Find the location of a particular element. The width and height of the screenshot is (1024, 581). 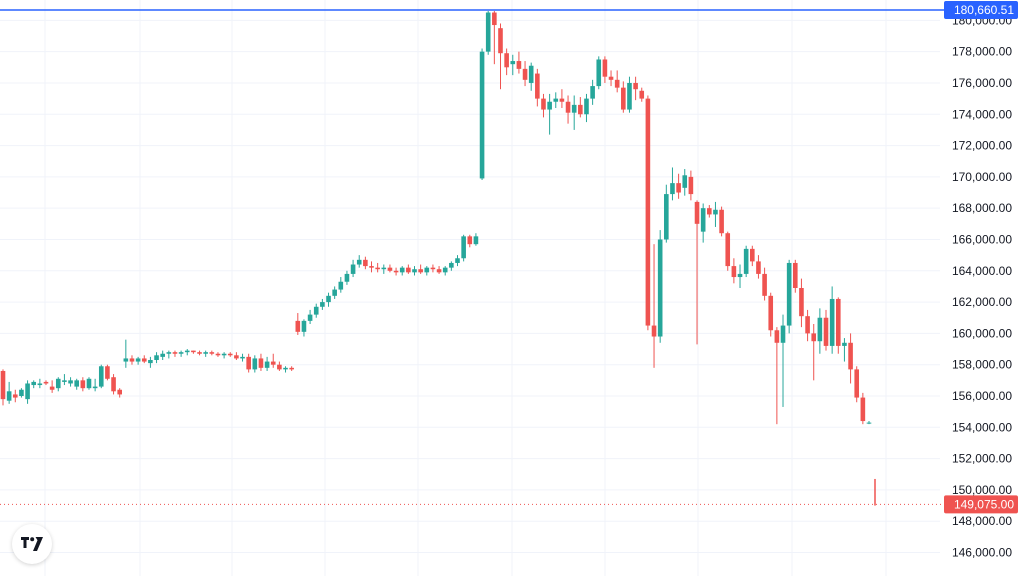

y-tick-label: 154,000.00 is located at coordinates (982, 427).